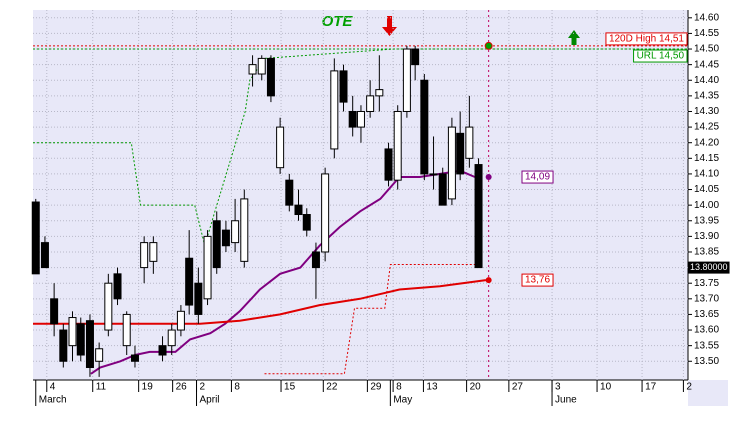 This screenshot has width=745, height=426. I want to click on y-tick-label: 13.65, so click(706, 314).